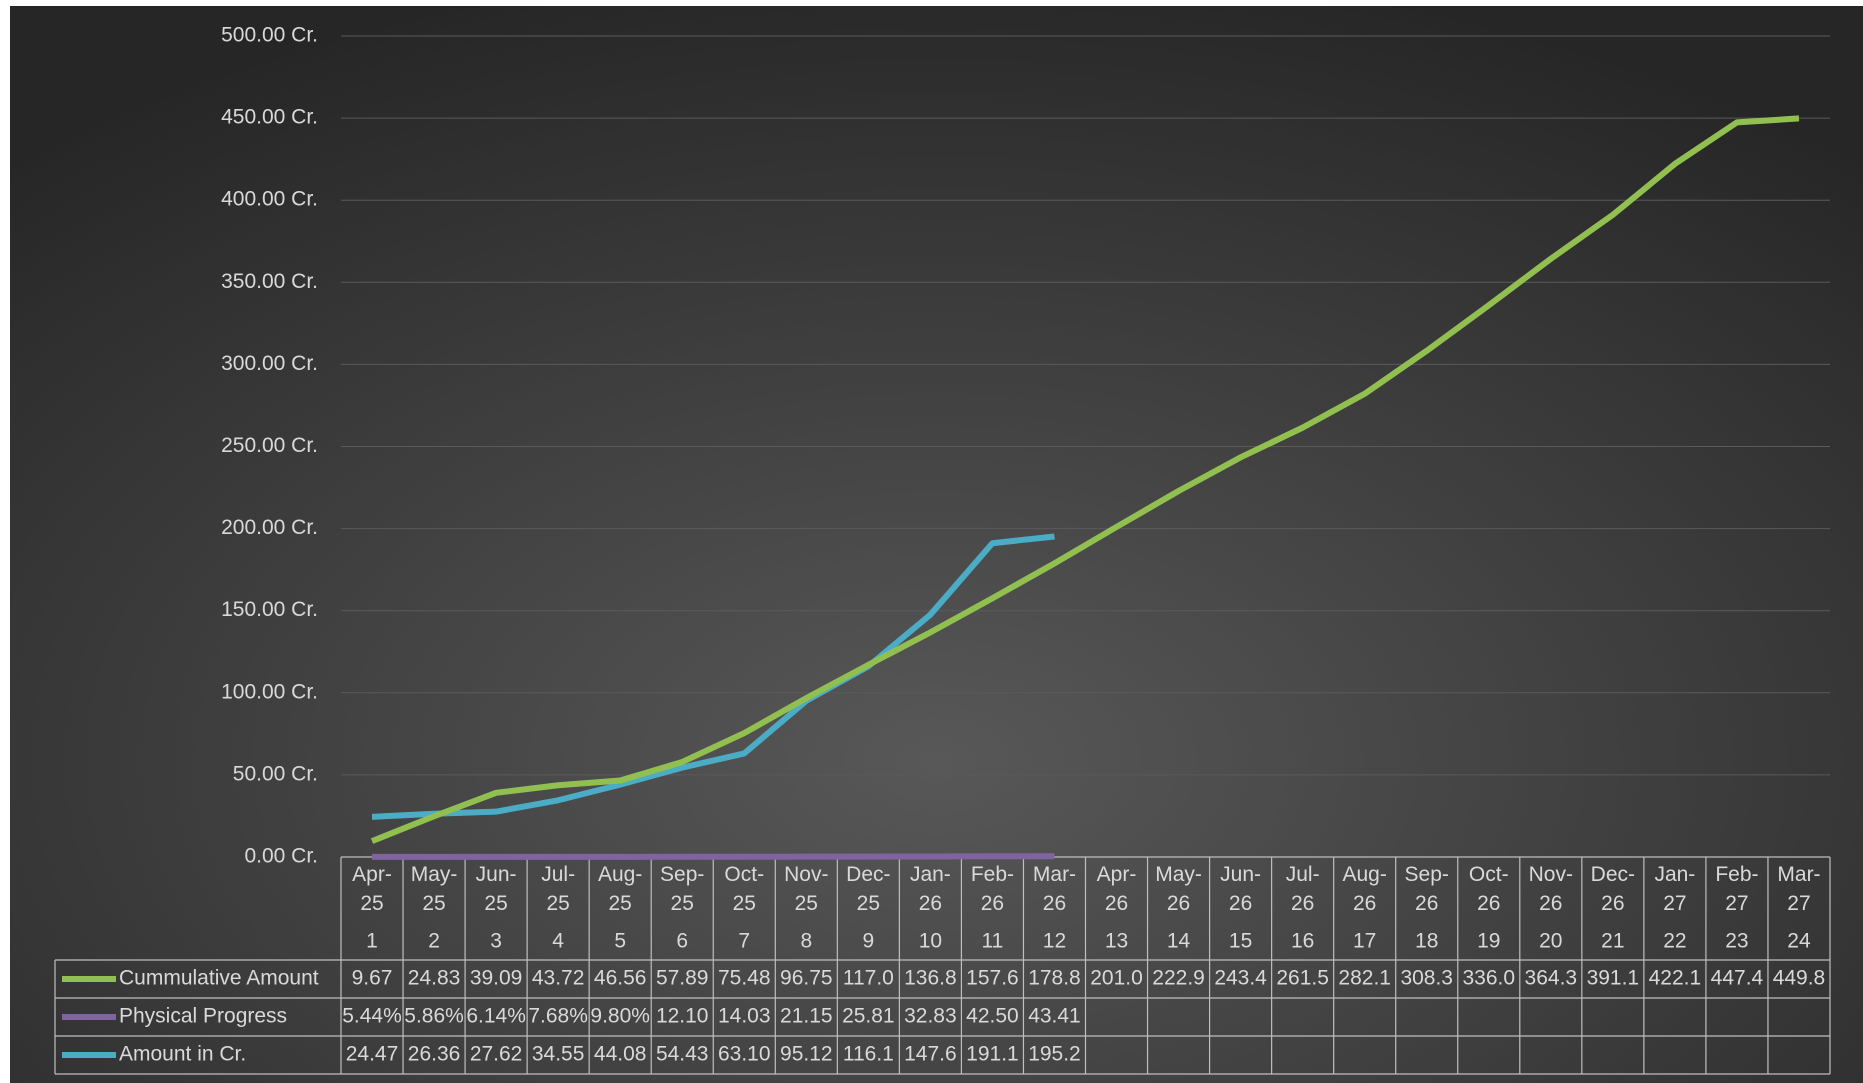 Image resolution: width=1863 pixels, height=1083 pixels. I want to click on x-tick-label: Jan-27, so click(1674, 889).